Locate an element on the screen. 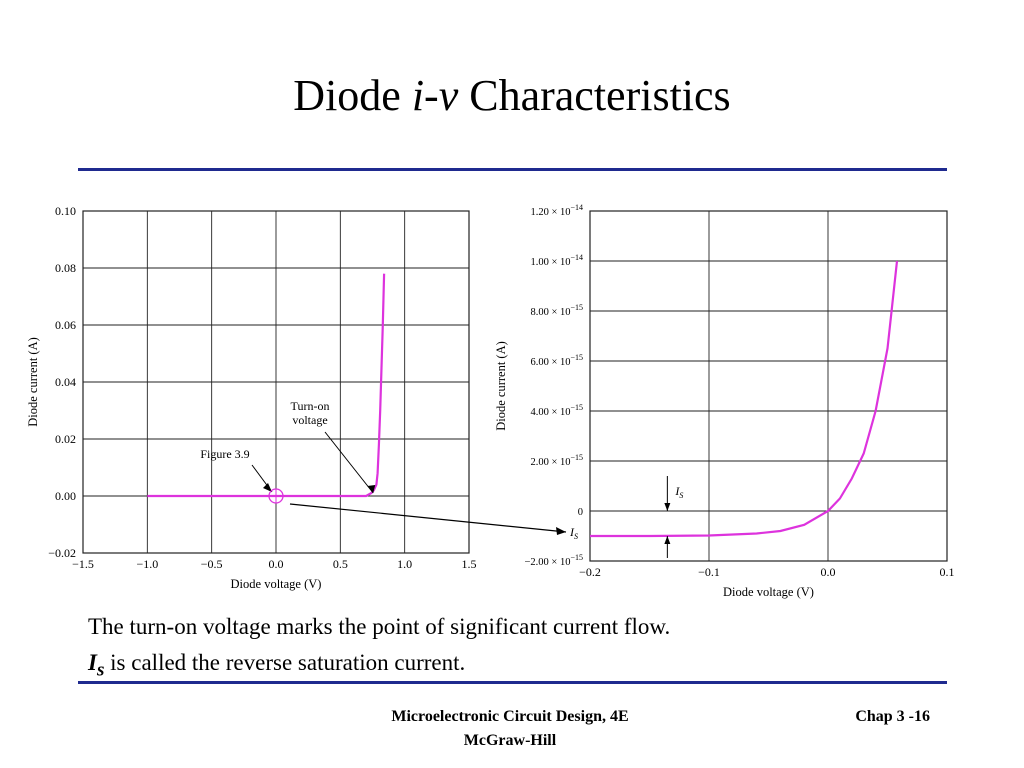  bottom-divider is located at coordinates (512, 682).